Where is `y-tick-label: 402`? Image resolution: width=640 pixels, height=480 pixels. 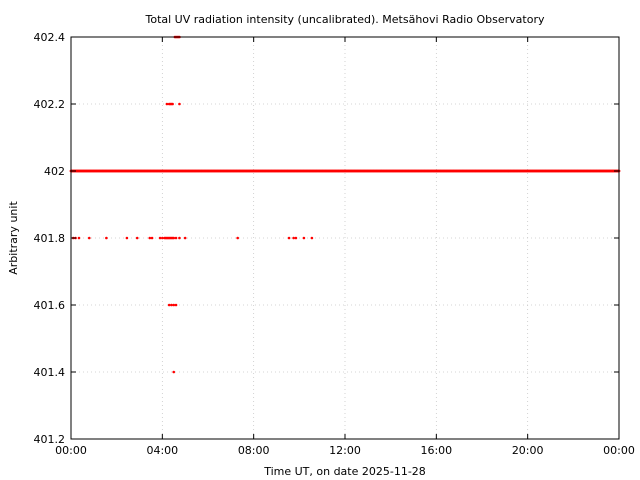
y-tick-label: 402 is located at coordinates (54, 171).